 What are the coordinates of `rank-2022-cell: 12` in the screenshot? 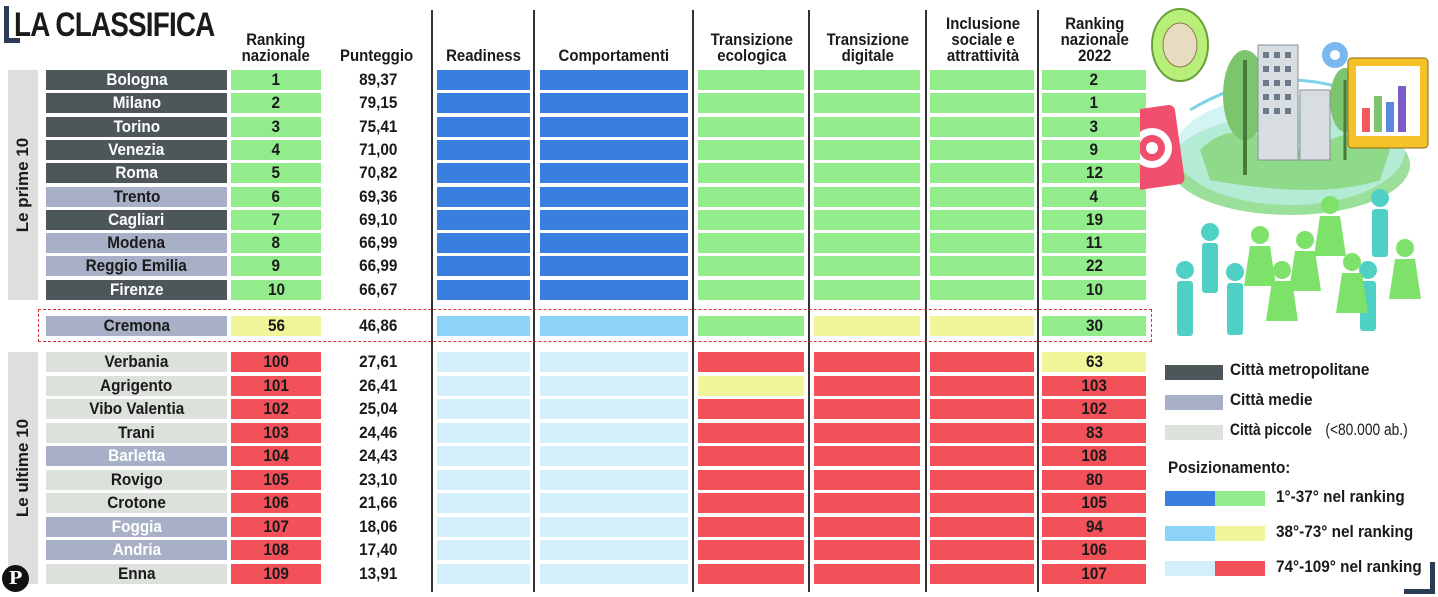 It's located at (1094, 173).